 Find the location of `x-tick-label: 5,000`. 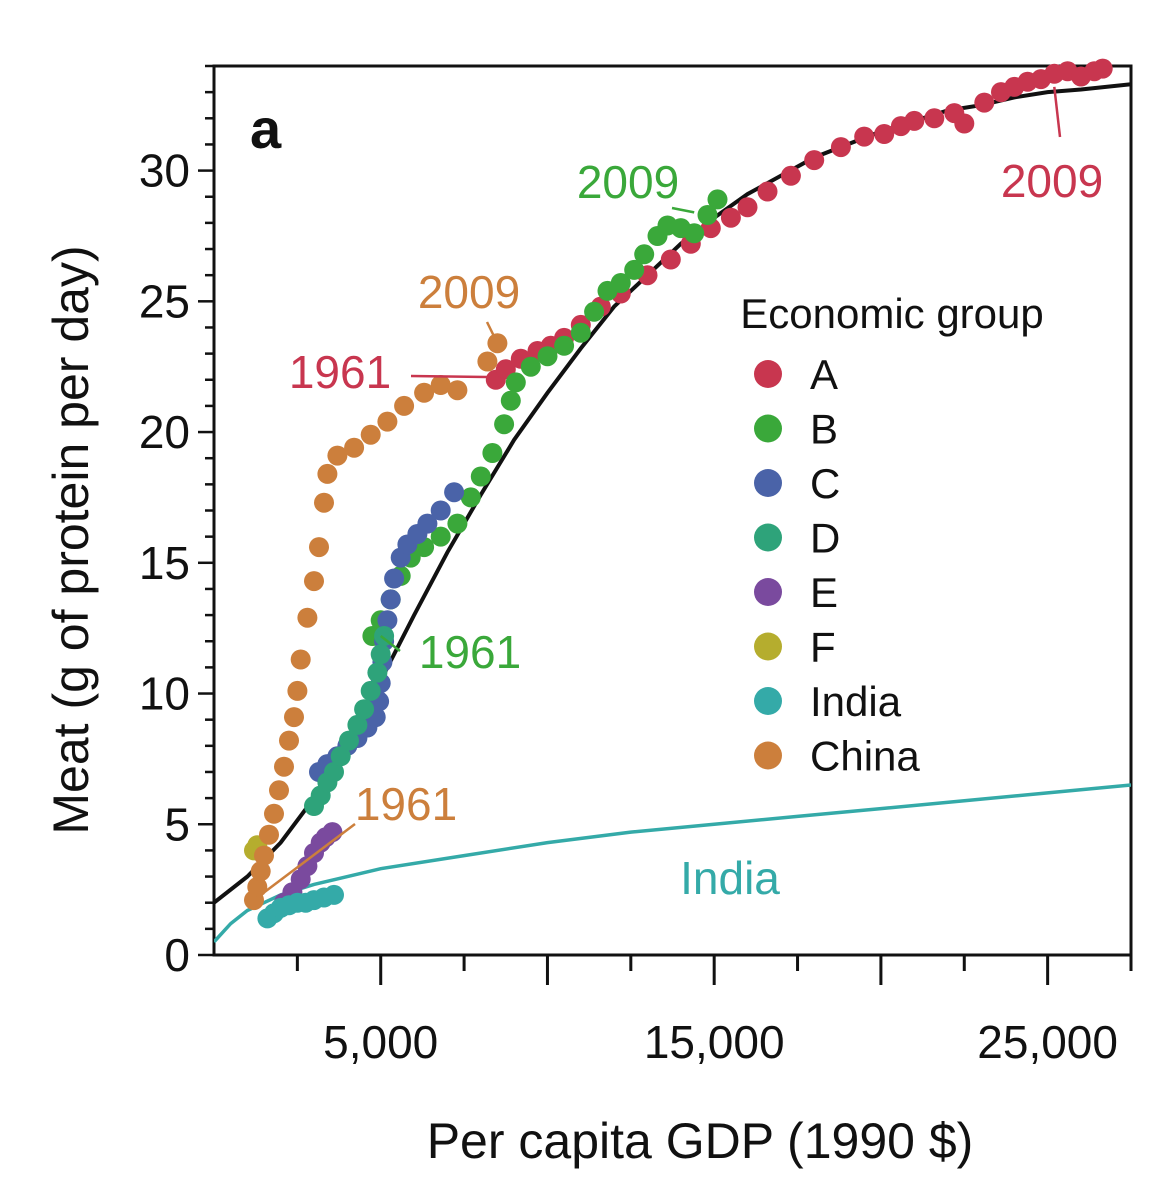

x-tick-label: 5,000 is located at coordinates (380, 1042).